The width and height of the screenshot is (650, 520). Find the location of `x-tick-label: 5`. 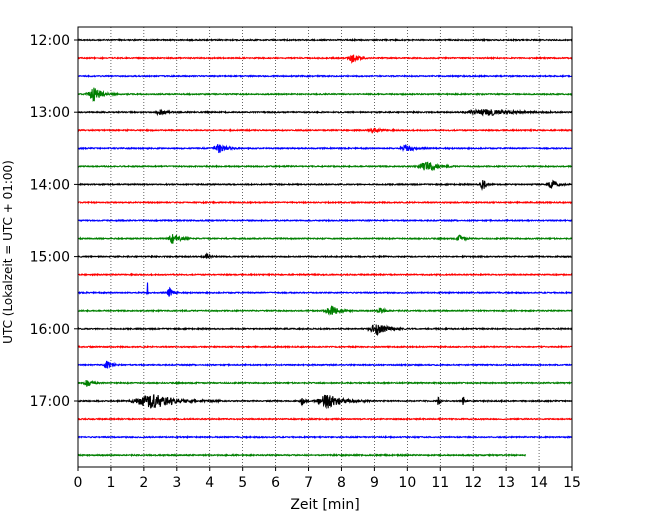

x-tick-label: 5 is located at coordinates (242, 483).